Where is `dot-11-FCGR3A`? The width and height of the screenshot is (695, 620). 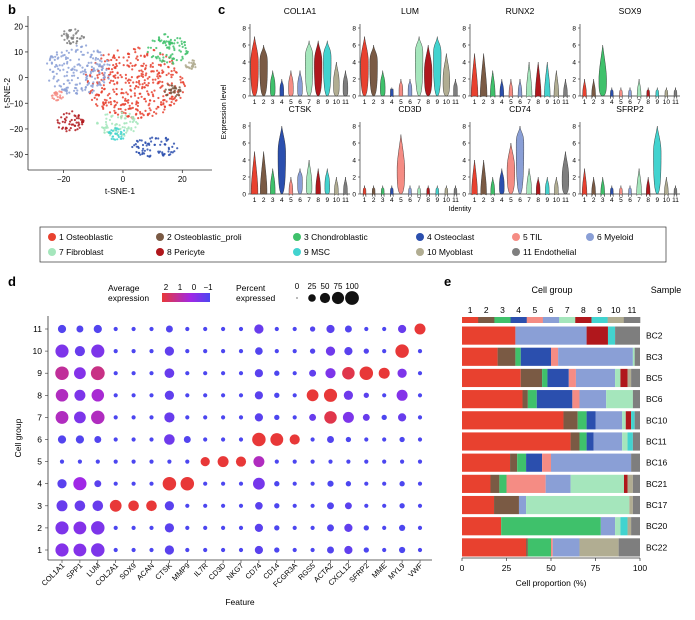 dot-11-FCGR3A is located at coordinates (294, 329).